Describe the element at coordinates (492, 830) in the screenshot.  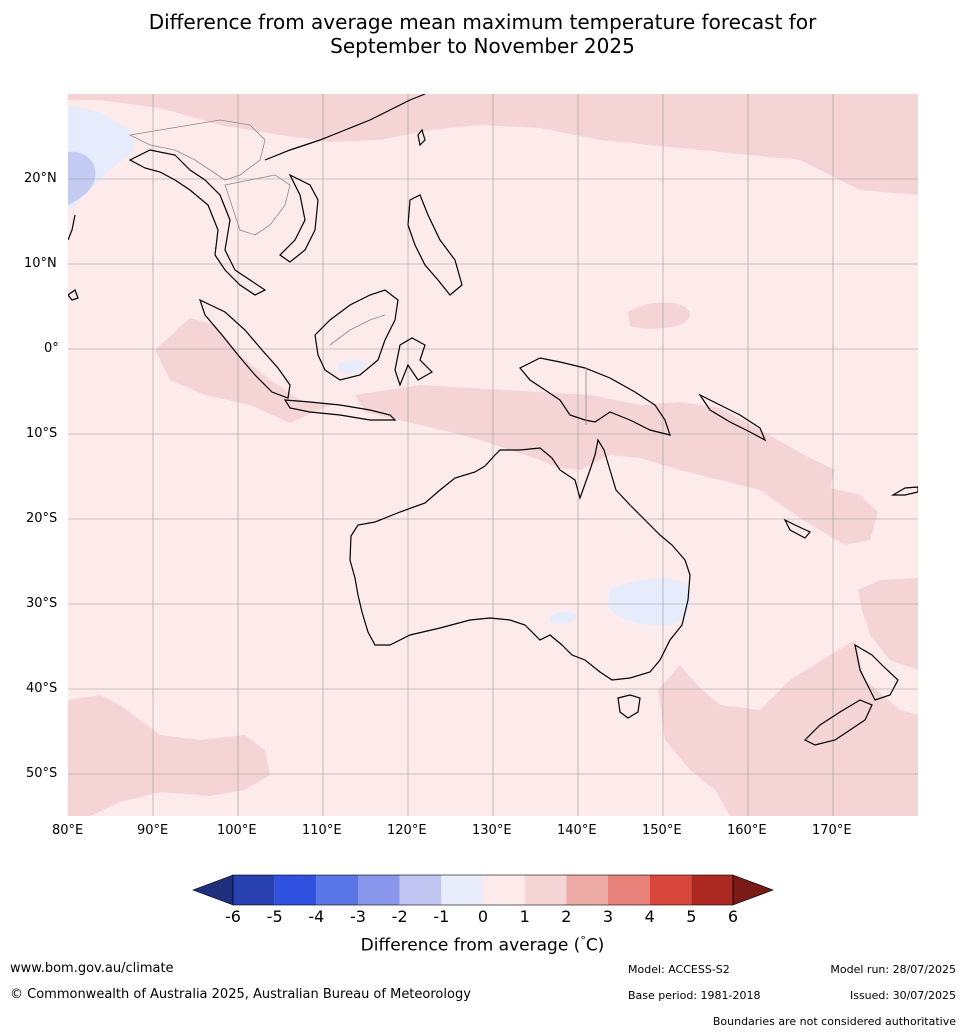
I see `lon-label-130e: 130°E` at that location.